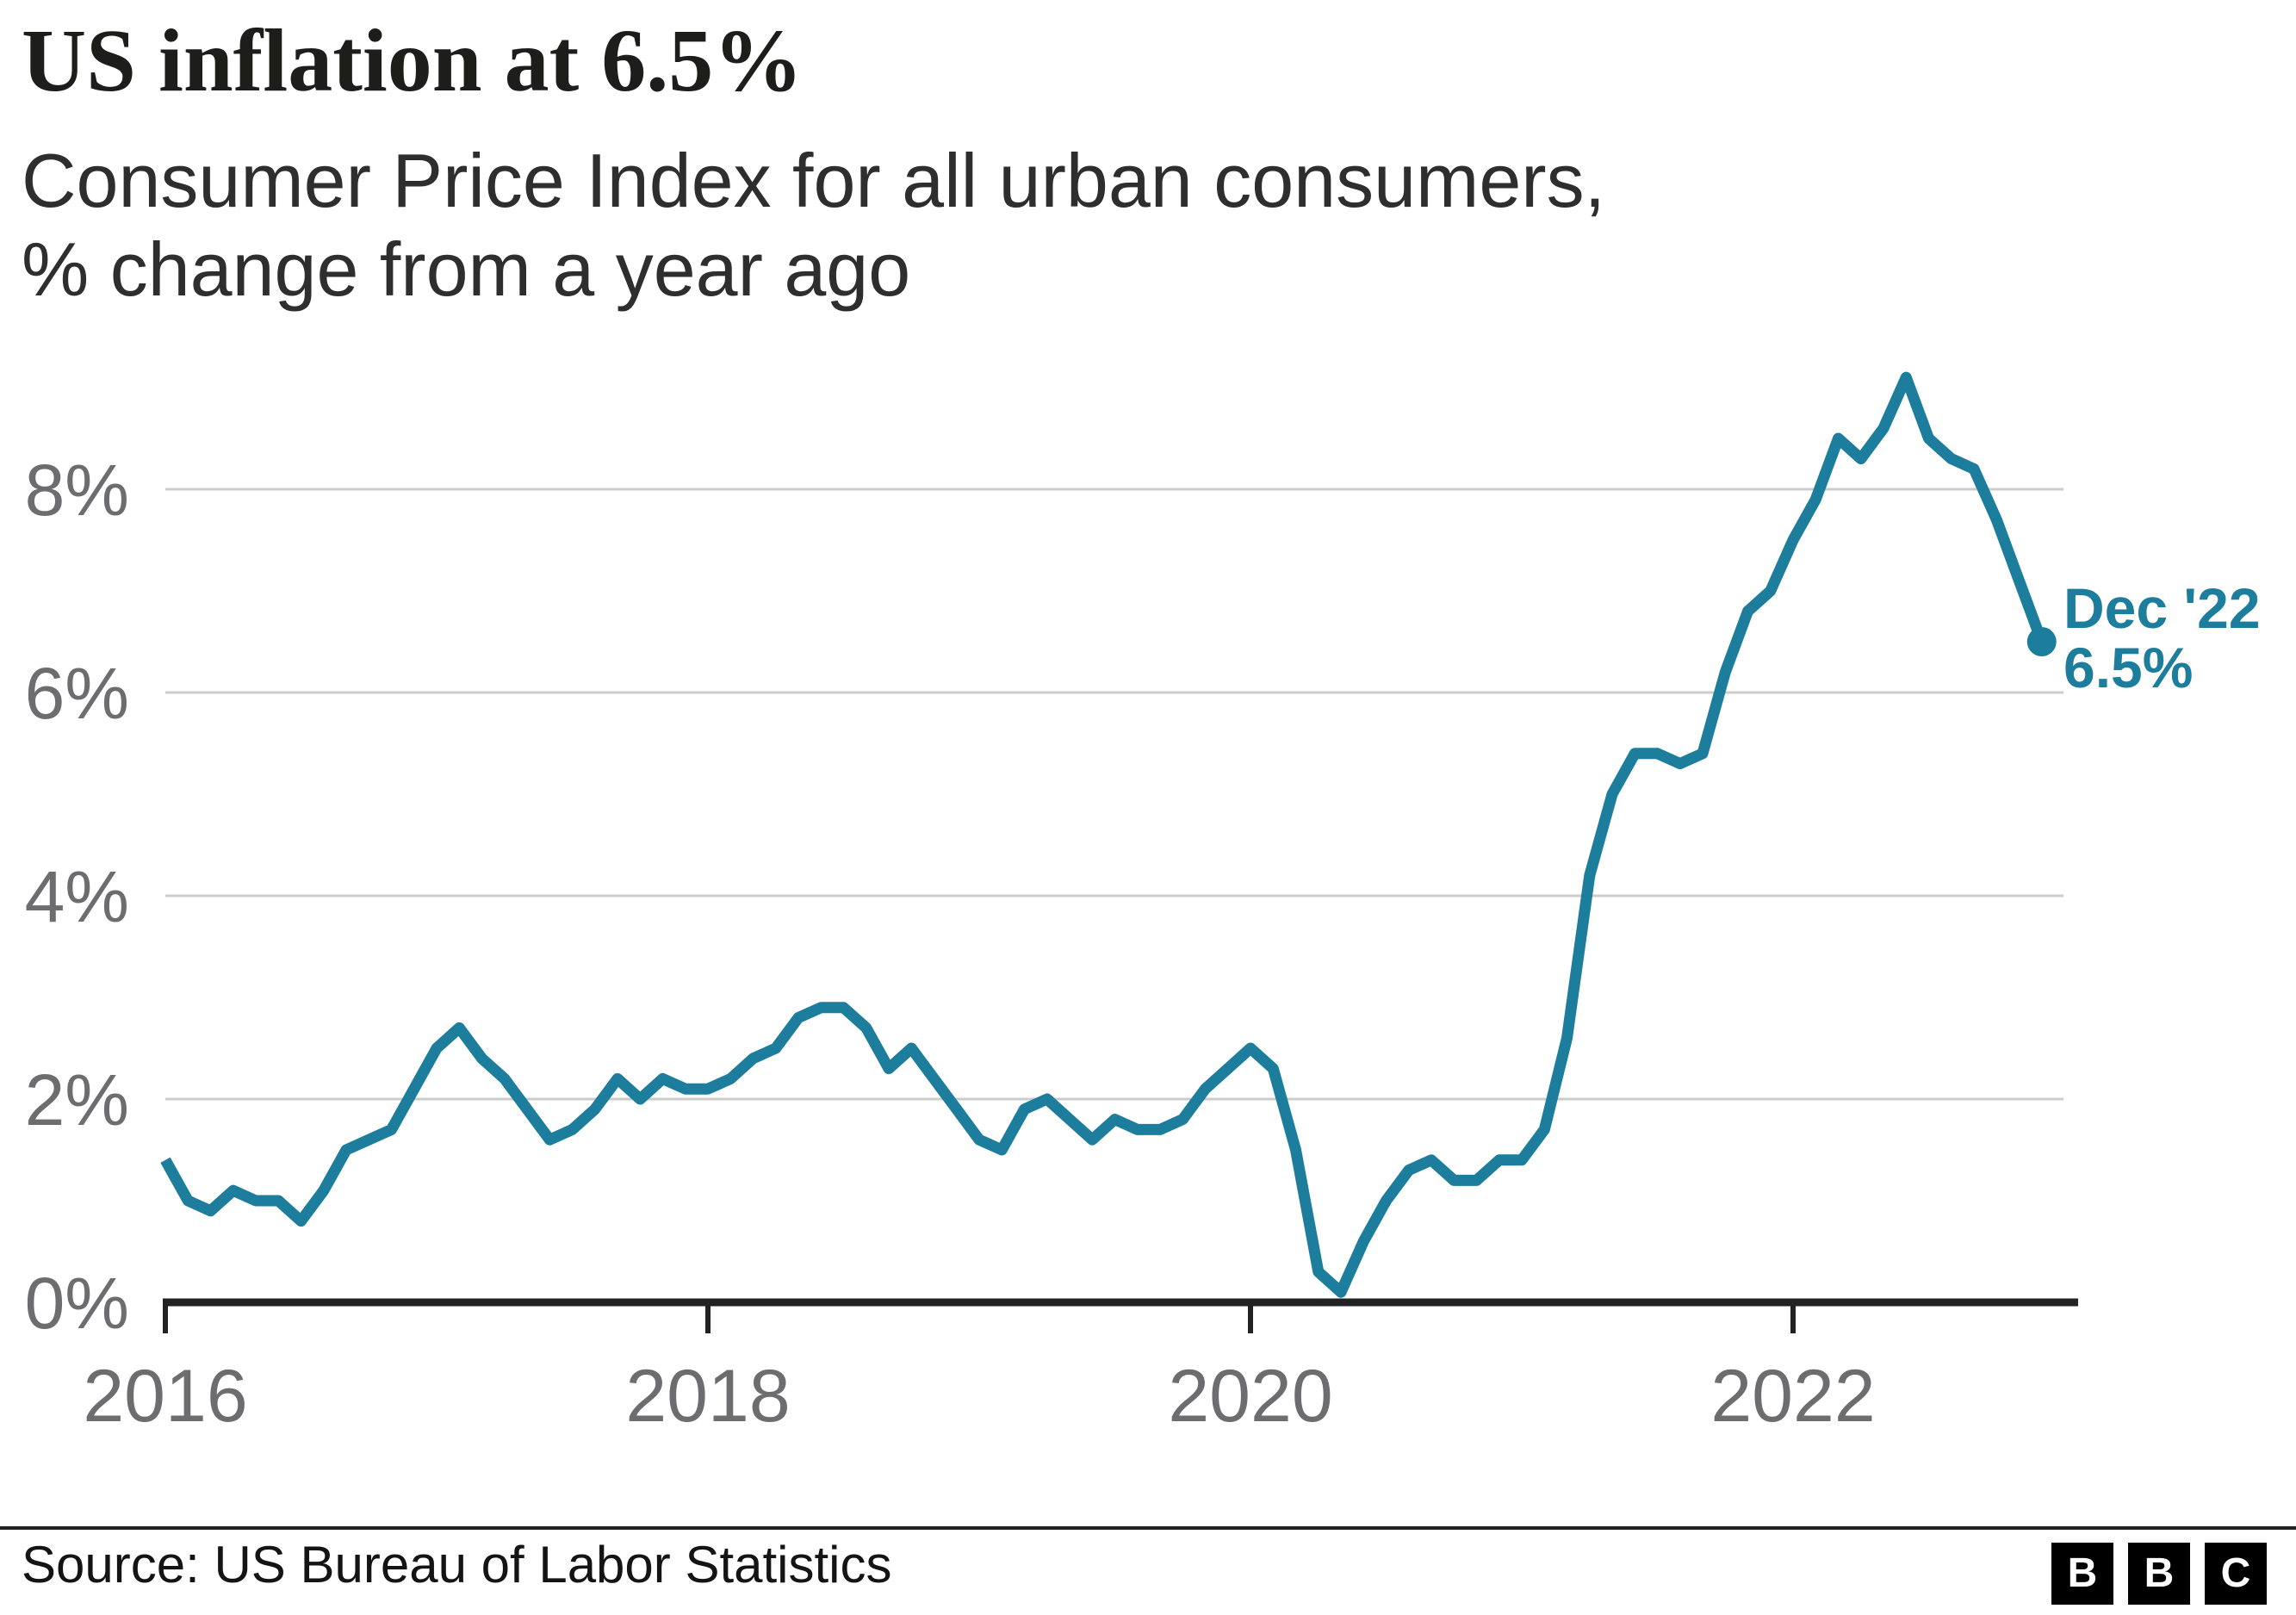 Image resolution: width=2296 pixels, height=1615 pixels. Describe the element at coordinates (77, 896) in the screenshot. I see `y-axis-label-4pct: 4%` at that location.